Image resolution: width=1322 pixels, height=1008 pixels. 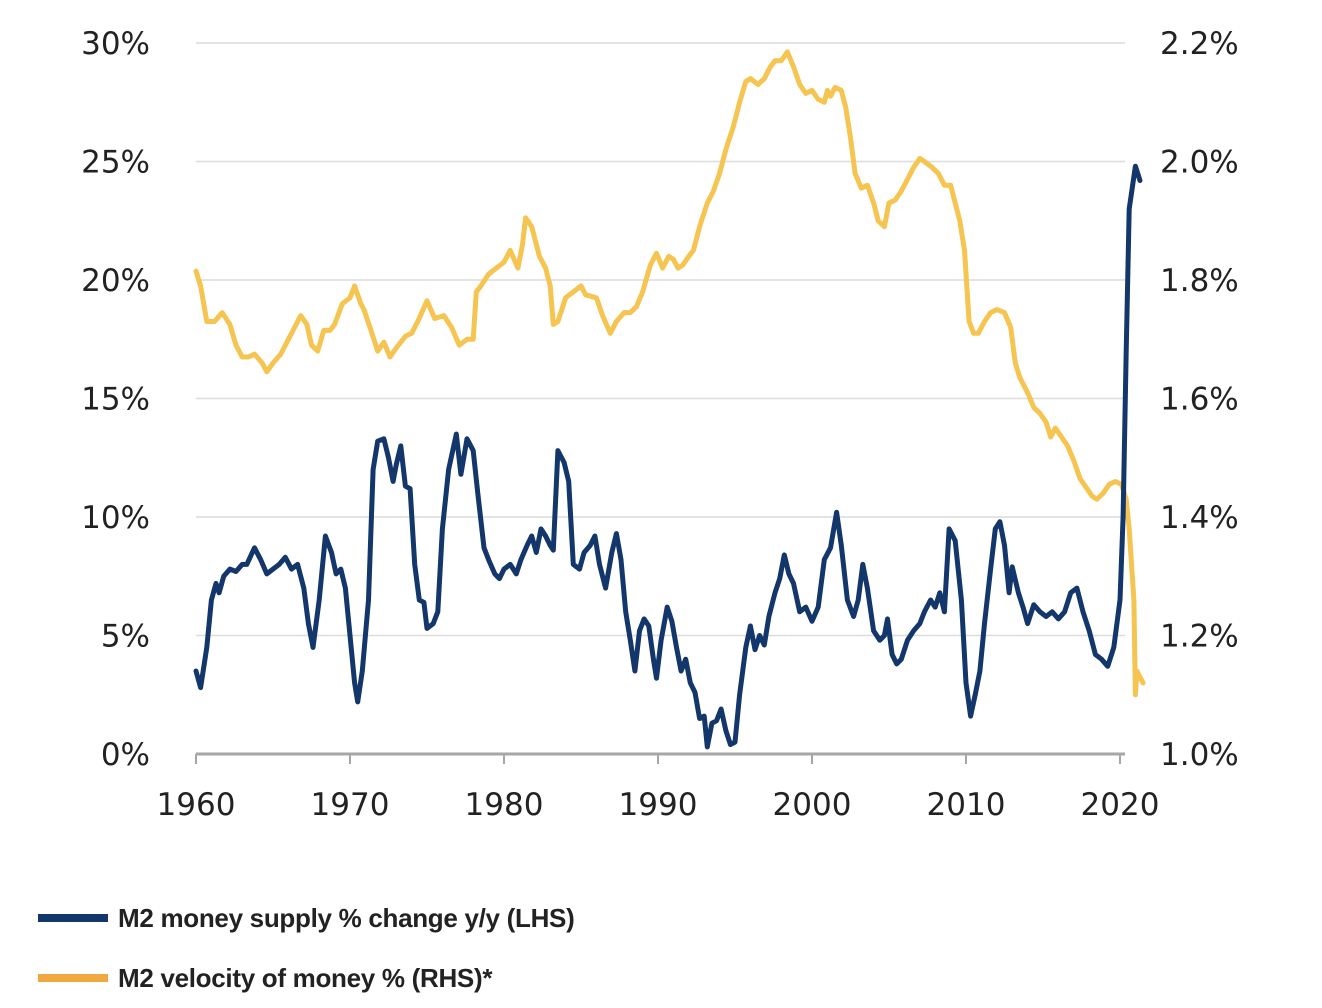 What do you see at coordinates (196, 805) in the screenshot?
I see `x-tick-label: 1960` at bounding box center [196, 805].